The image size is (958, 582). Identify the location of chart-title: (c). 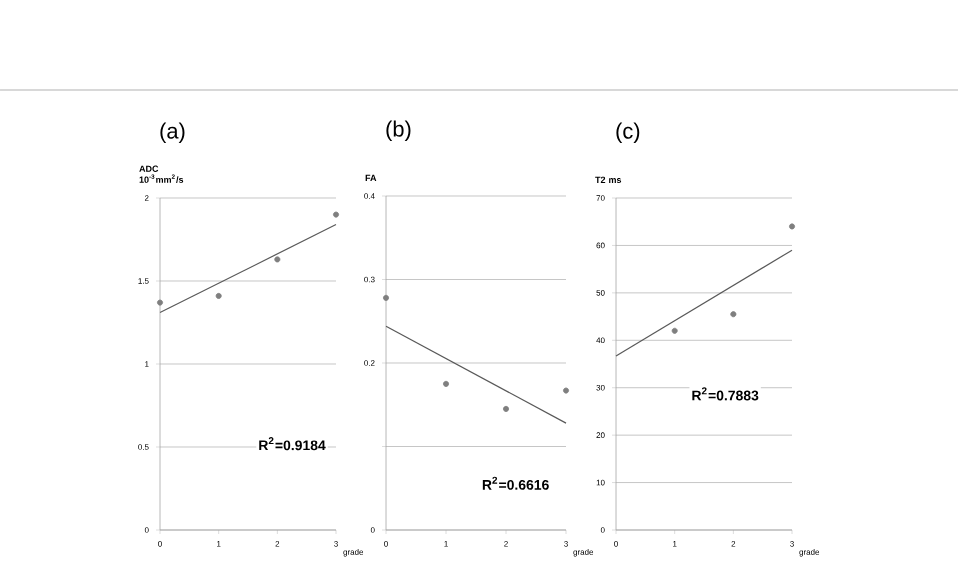
(628, 133).